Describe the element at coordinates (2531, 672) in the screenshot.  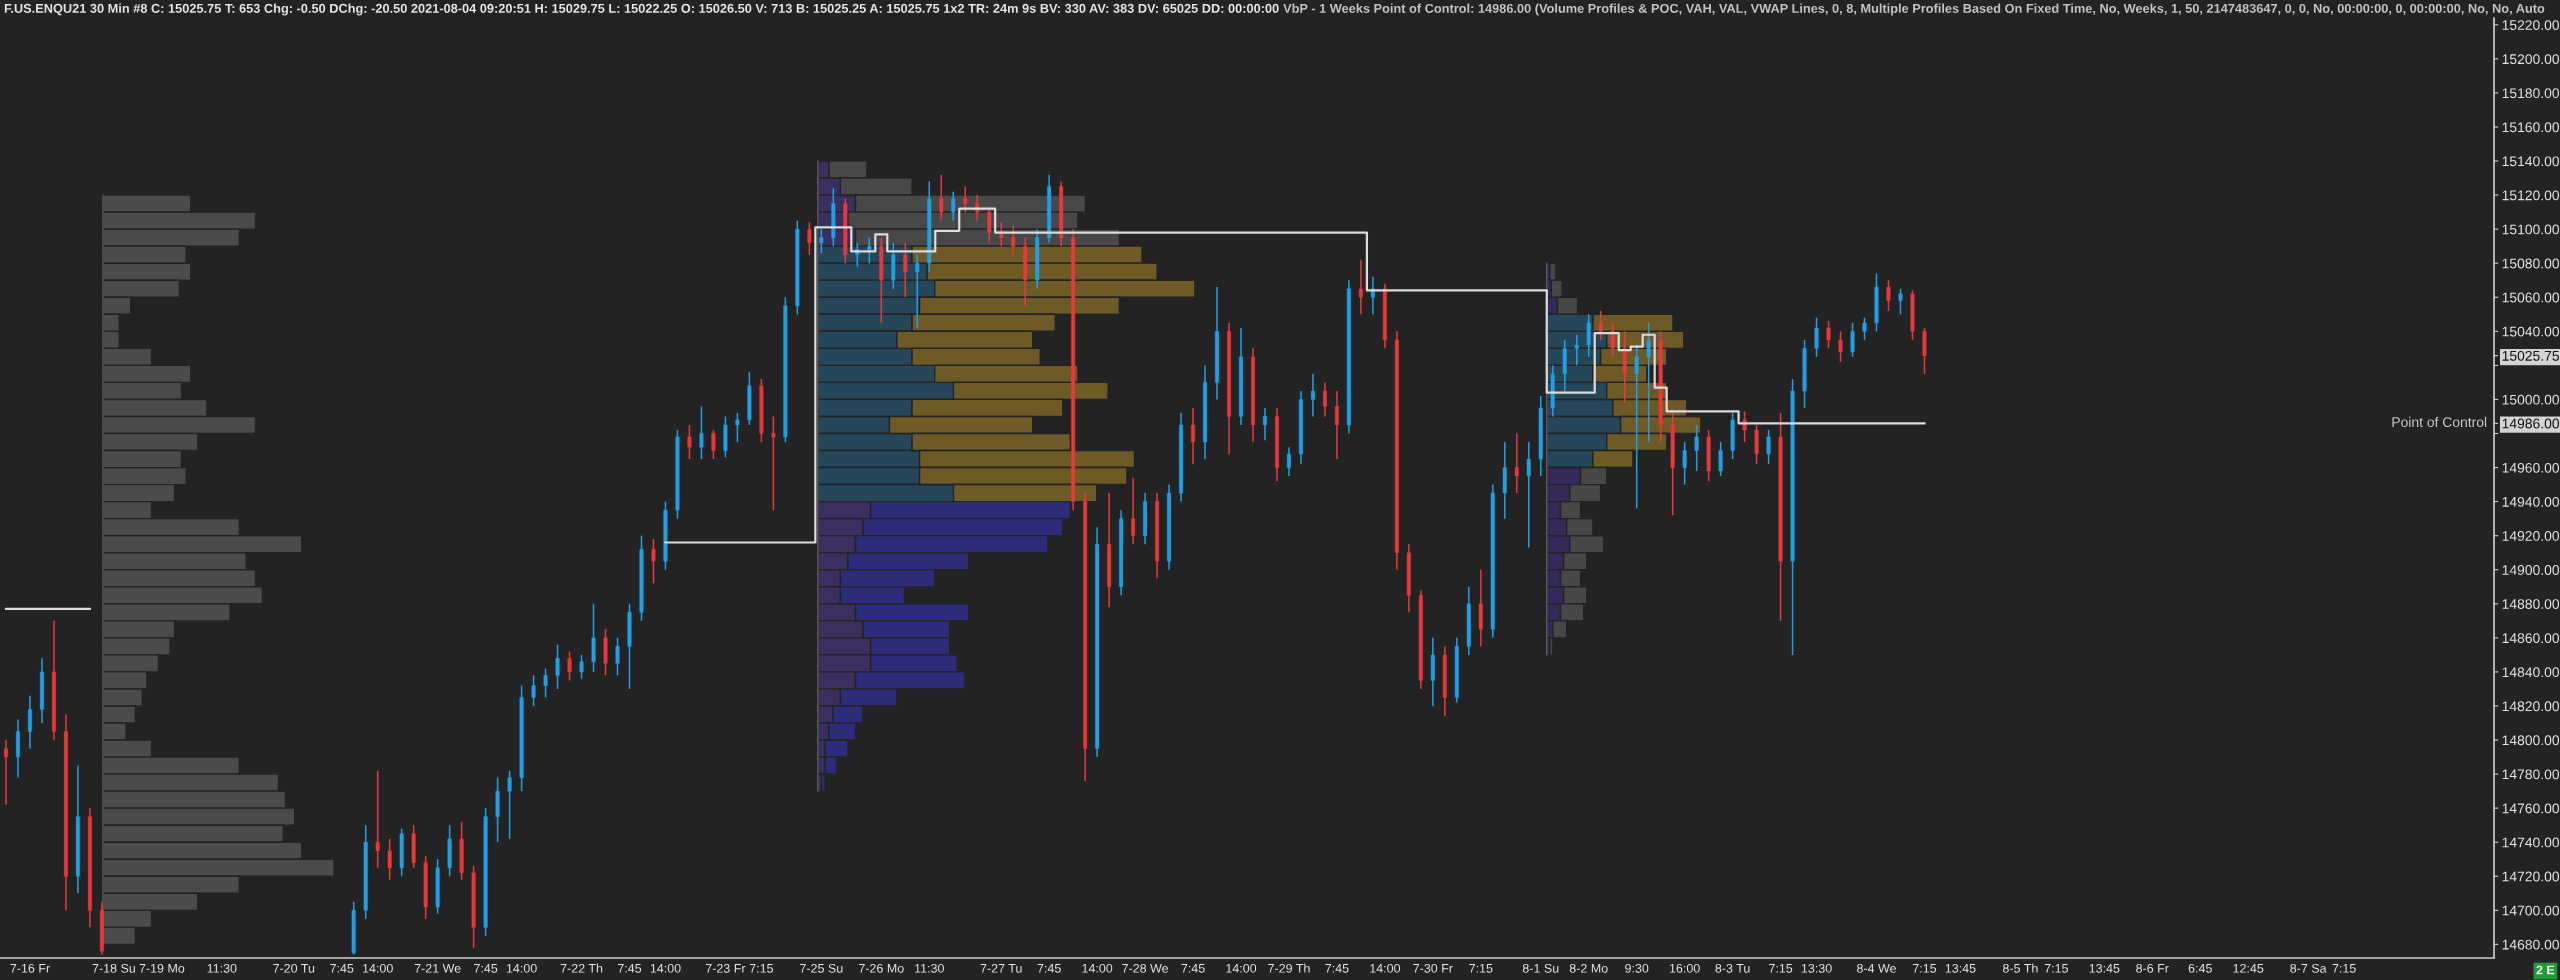
I see `y-tick-label: 14840.00` at that location.